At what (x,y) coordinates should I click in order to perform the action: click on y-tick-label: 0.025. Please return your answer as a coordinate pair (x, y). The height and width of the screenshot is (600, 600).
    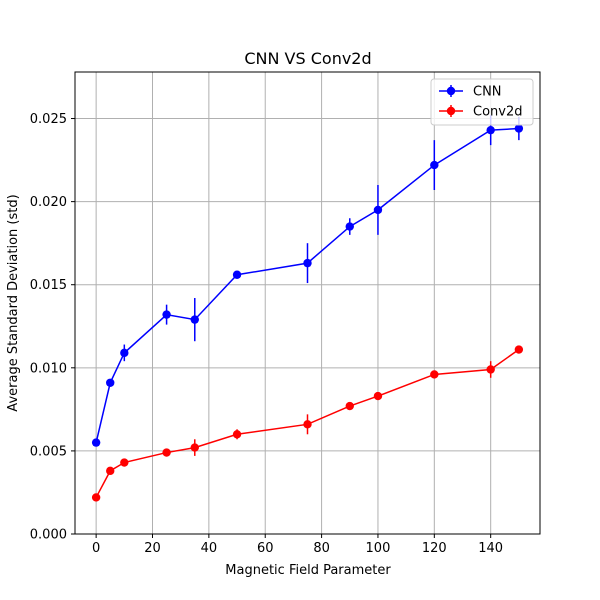
    Looking at the image, I should click on (48, 119).